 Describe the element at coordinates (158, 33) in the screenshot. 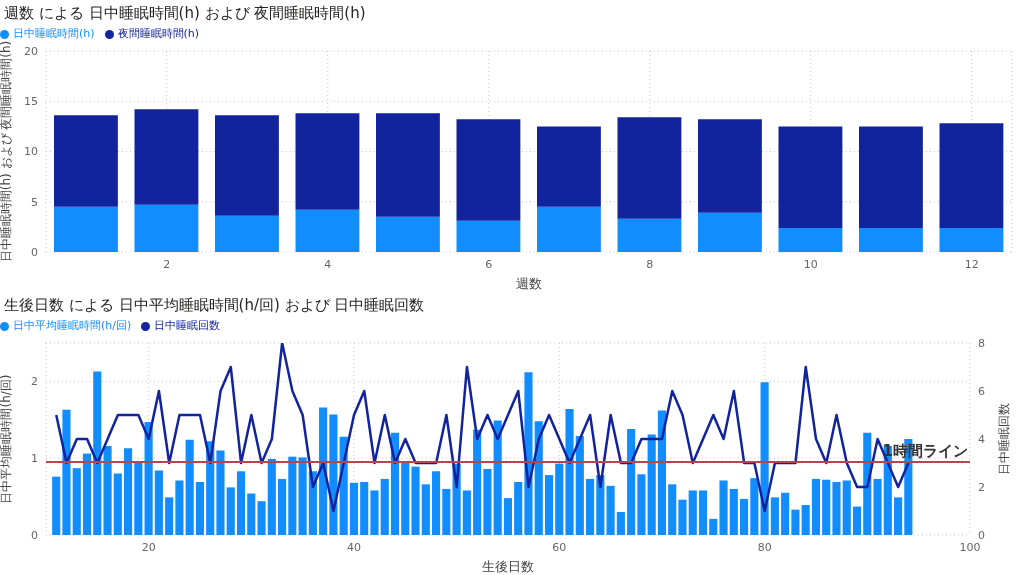

I see `legend-label: 夜間睡眠時間(h)` at that location.